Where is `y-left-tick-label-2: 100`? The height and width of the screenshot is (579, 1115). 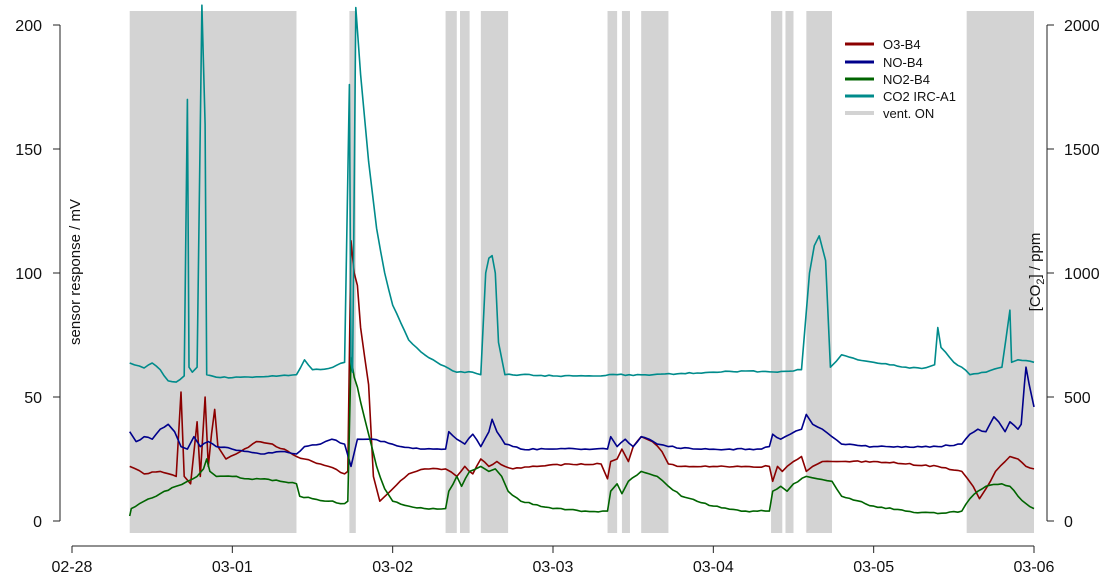
y-left-tick-label-2: 100 is located at coordinates (28, 274).